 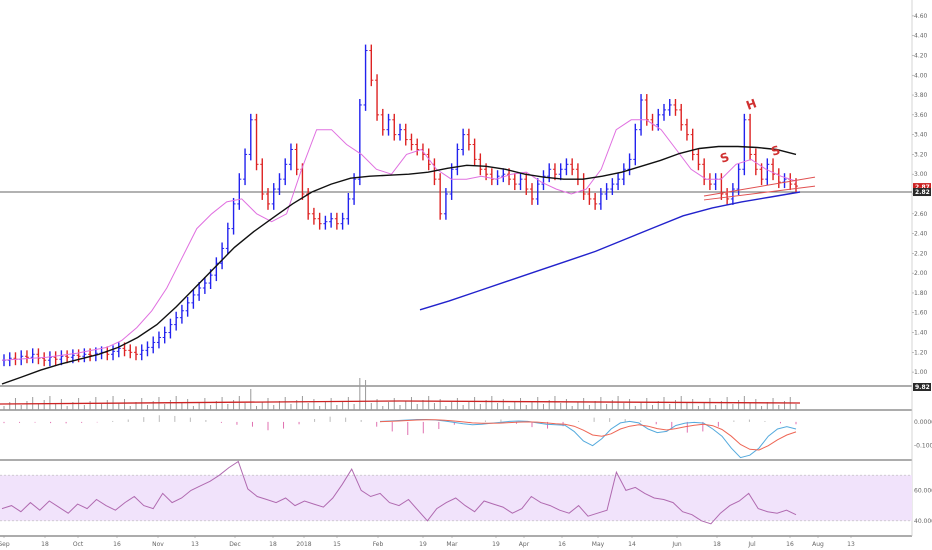 What do you see at coordinates (923, 422) in the screenshot?
I see `macd-tick-label: 0.0000` at bounding box center [923, 422].